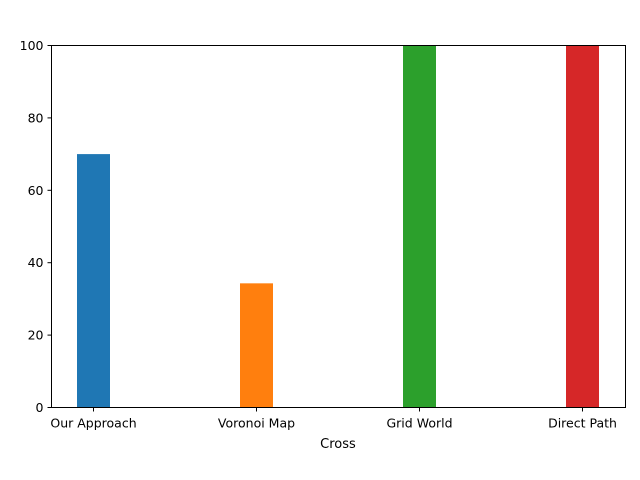  Describe the element at coordinates (419, 226) in the screenshot. I see `bar-grid-world` at that location.